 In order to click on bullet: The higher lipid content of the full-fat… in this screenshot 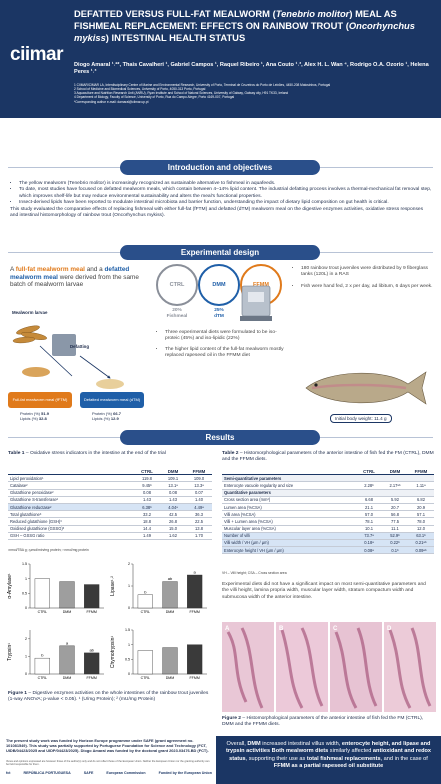, I will do `click(225, 353)`.